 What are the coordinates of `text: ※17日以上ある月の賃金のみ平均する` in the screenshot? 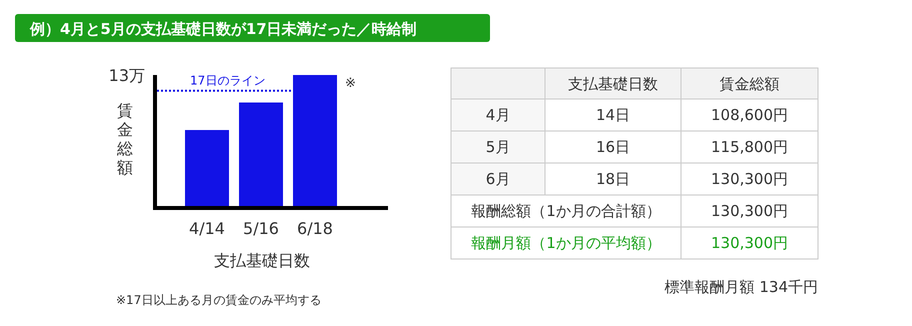 It's located at (219, 300).